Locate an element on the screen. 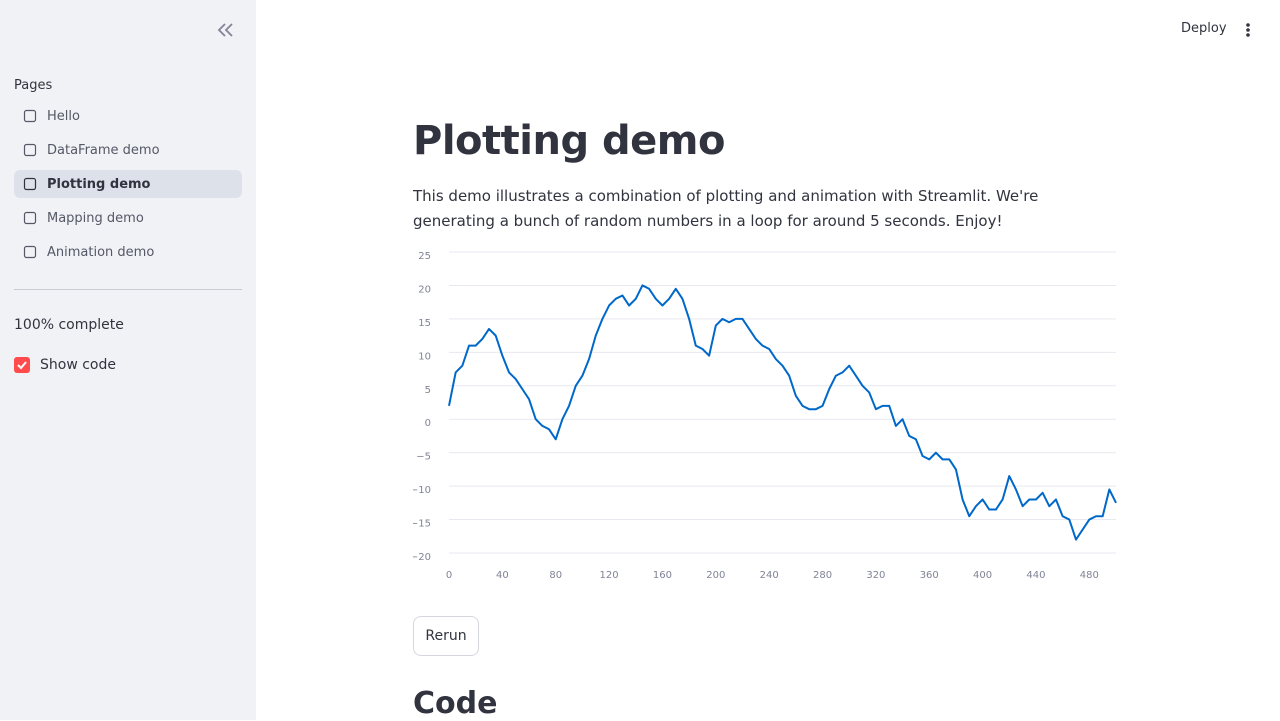 This screenshot has height=721, width=1280. y-tick-label: −20 is located at coordinates (422, 557).